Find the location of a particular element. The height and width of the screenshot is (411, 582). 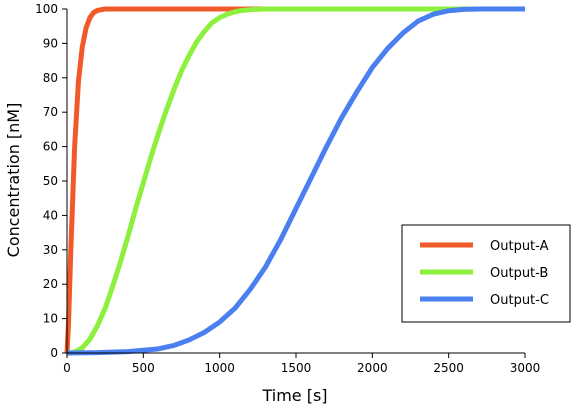

y-tick-label: 80 is located at coordinates (50, 78).